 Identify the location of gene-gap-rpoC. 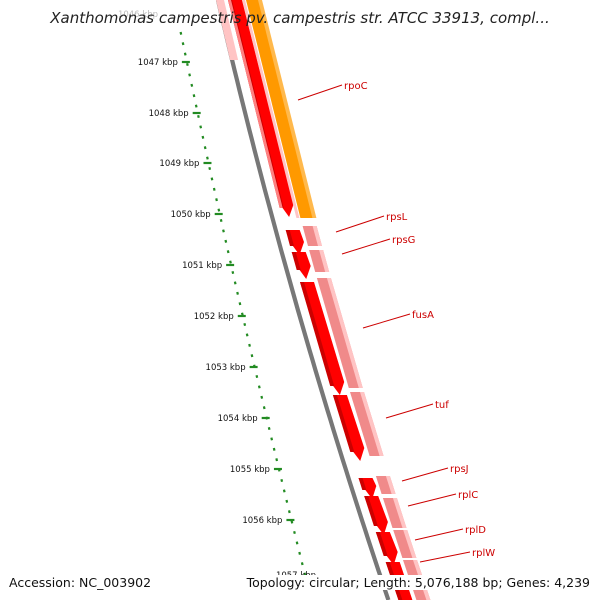
(271, 109).